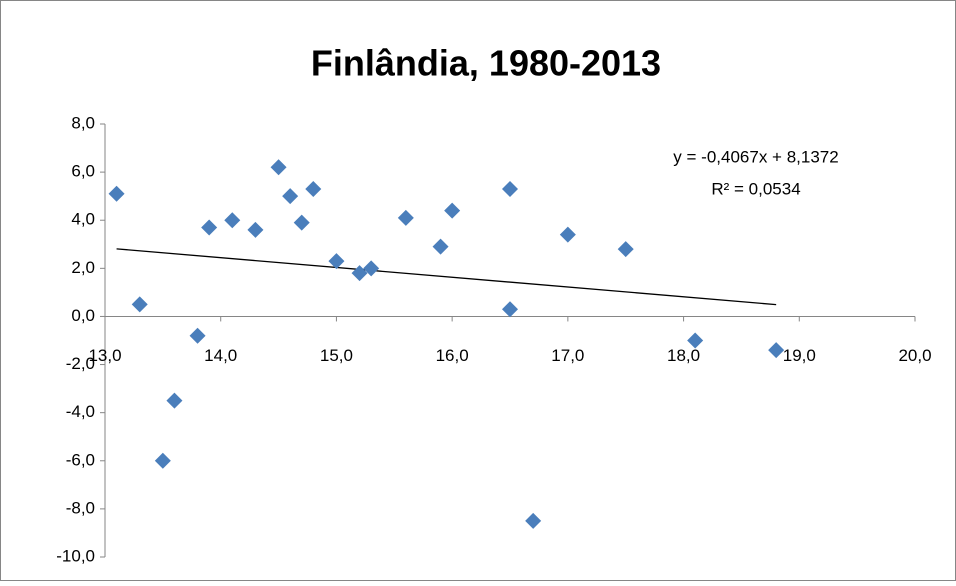 The image size is (956, 586). What do you see at coordinates (567, 355) in the screenshot?
I see `x-tick-label: 17,0` at bounding box center [567, 355].